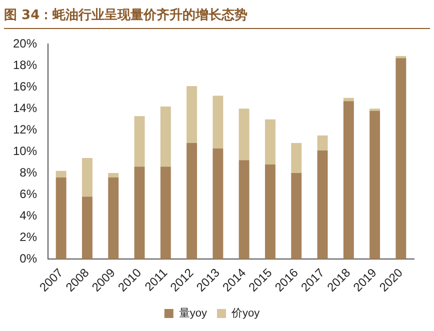  I want to click on y-tick-label: 12%, so click(25, 129).